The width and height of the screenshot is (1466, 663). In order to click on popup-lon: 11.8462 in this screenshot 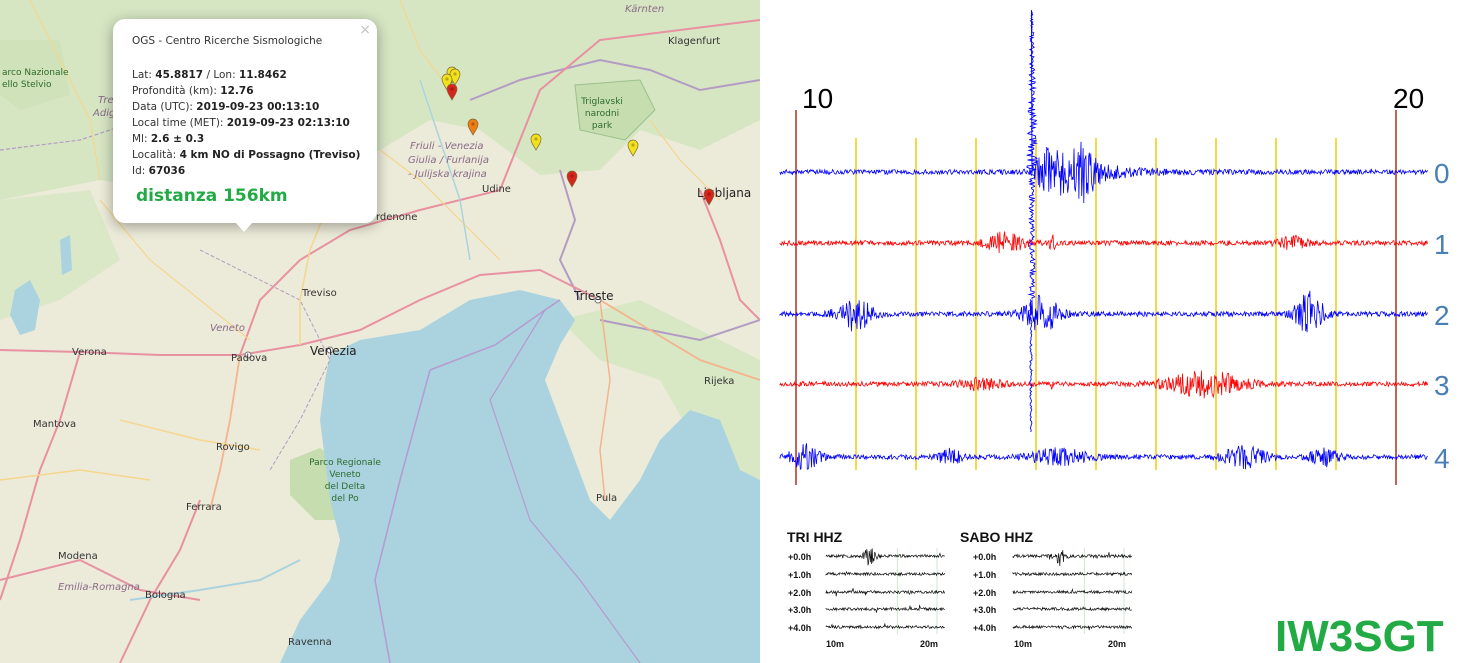, I will do `click(262, 75)`.